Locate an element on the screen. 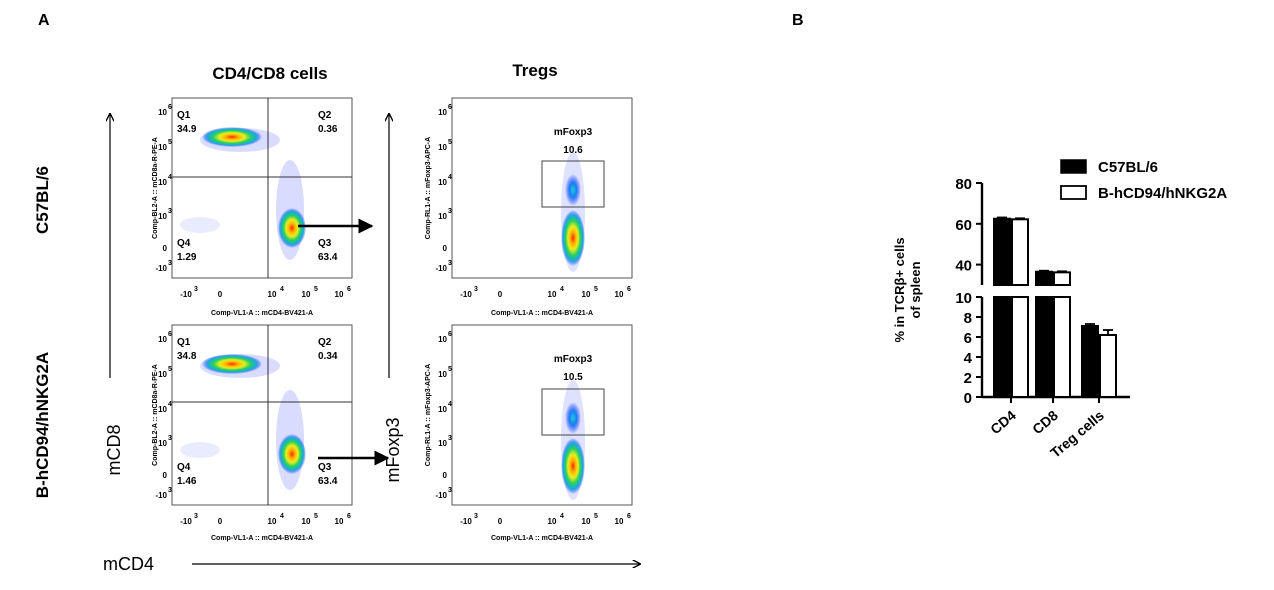 This screenshot has width=1274, height=590. q2-value: 0.36 is located at coordinates (328, 129).